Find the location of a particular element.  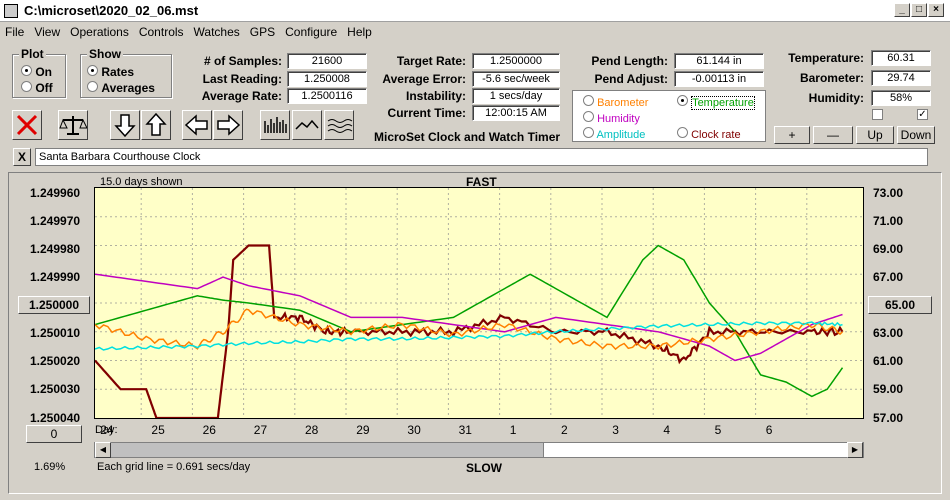

right-center-button: 65.00 is located at coordinates (900, 305).